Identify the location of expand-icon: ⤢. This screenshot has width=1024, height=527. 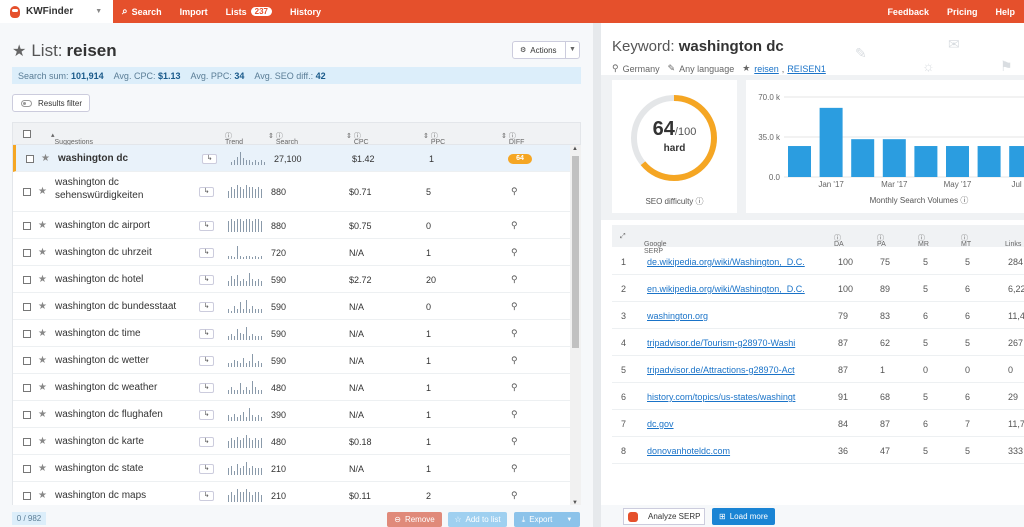
(623, 236).